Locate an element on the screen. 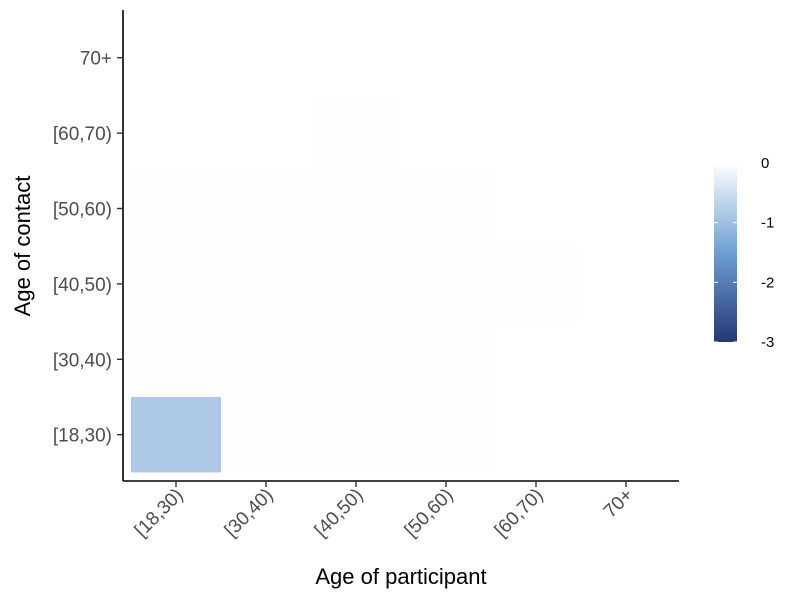 The width and height of the screenshot is (800, 600). legend-tick-label: -1 is located at coordinates (767, 223).